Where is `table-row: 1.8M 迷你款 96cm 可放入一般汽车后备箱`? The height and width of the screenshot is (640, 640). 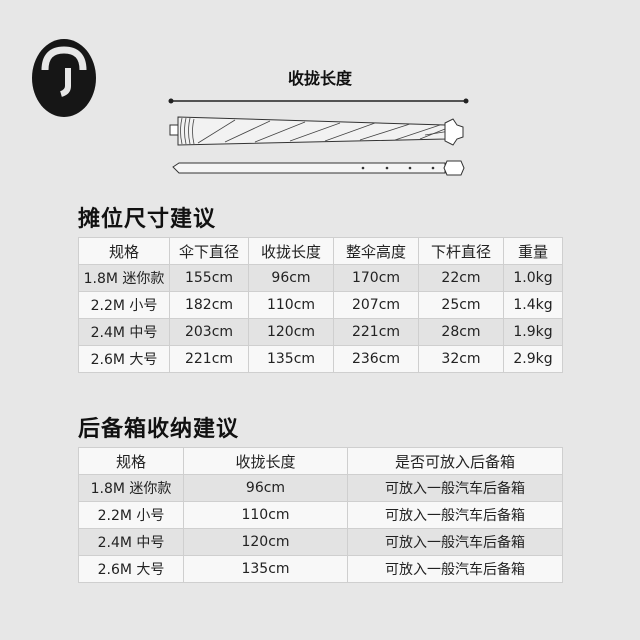 table-row: 1.8M 迷你款 96cm 可放入一般汽车后备箱 is located at coordinates (320, 488).